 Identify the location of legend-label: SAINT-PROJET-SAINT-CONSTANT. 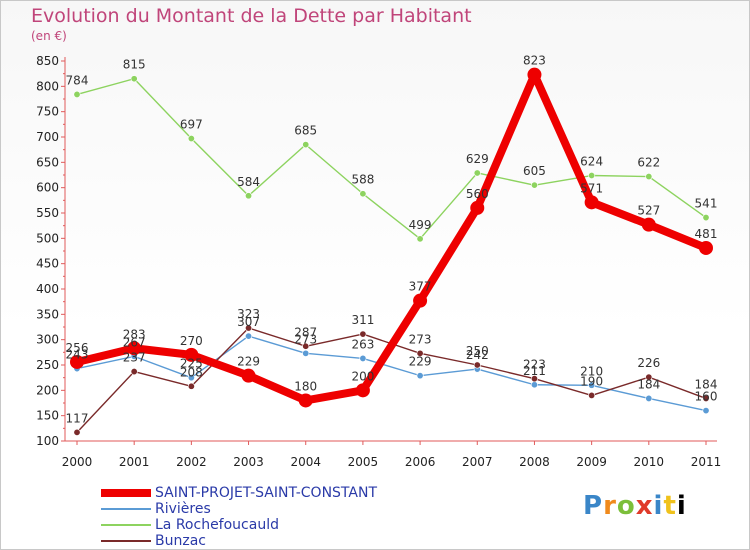
(266, 493).